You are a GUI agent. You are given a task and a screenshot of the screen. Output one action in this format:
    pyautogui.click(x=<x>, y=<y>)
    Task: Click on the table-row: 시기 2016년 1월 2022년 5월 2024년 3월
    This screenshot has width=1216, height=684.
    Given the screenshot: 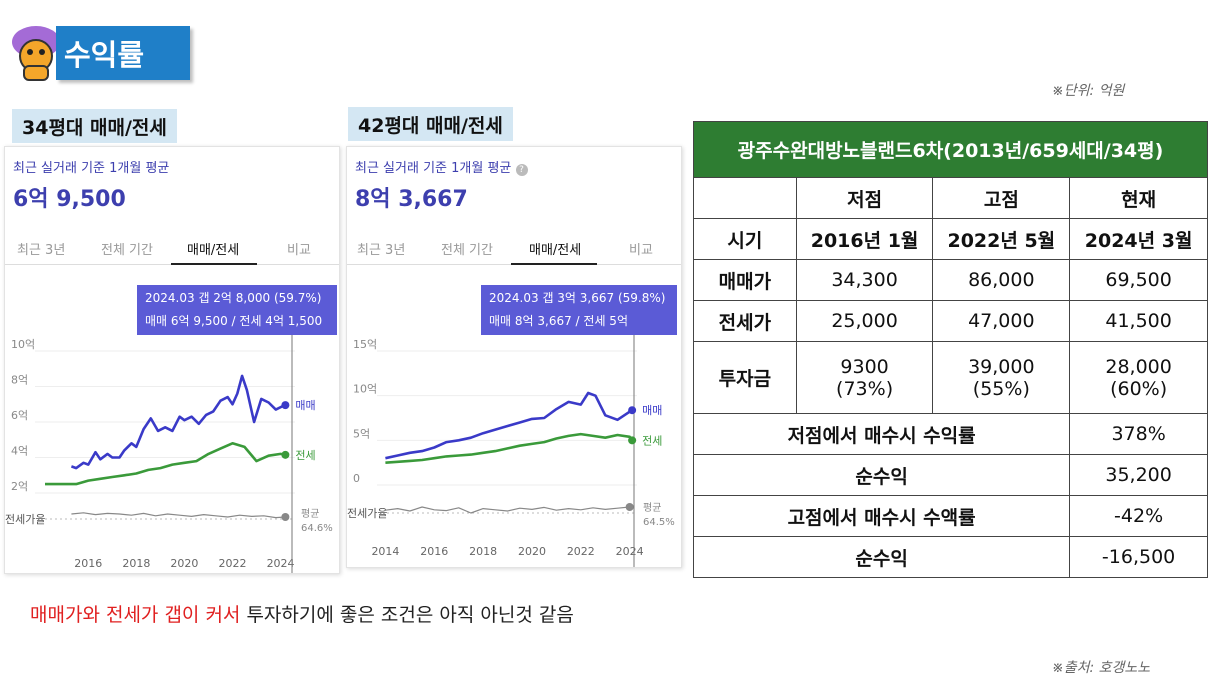 What is the action you would take?
    pyautogui.click(x=950, y=239)
    